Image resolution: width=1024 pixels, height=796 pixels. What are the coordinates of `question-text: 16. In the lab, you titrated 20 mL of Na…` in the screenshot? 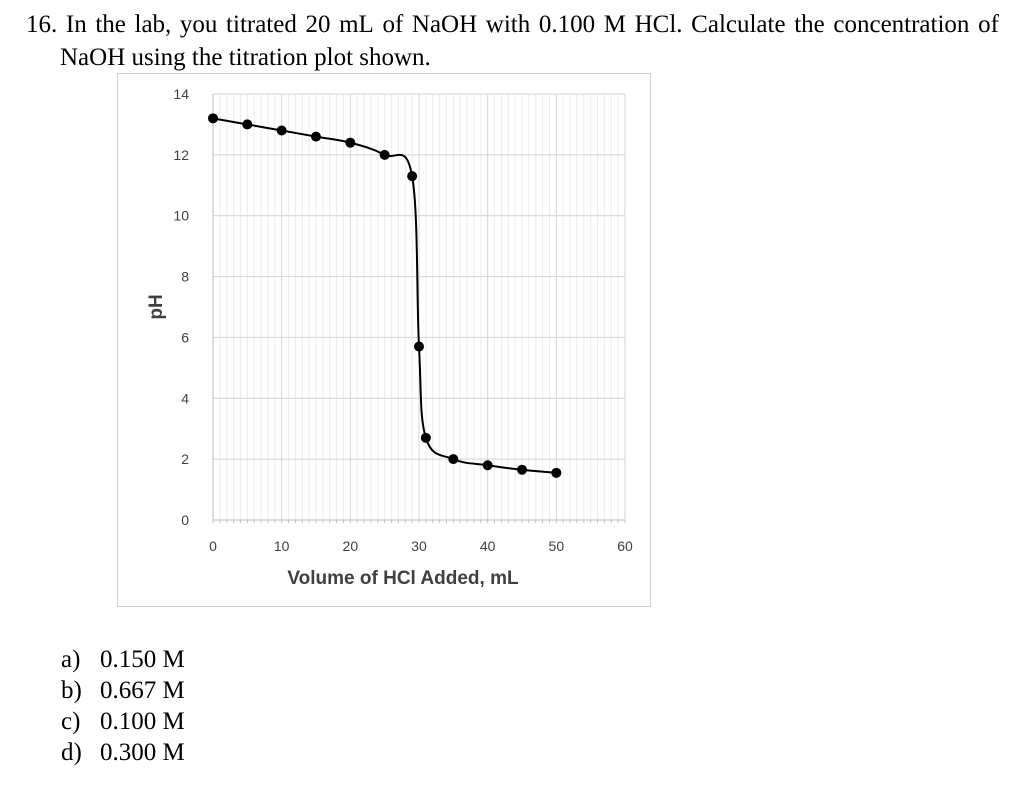 It's located at (516, 41).